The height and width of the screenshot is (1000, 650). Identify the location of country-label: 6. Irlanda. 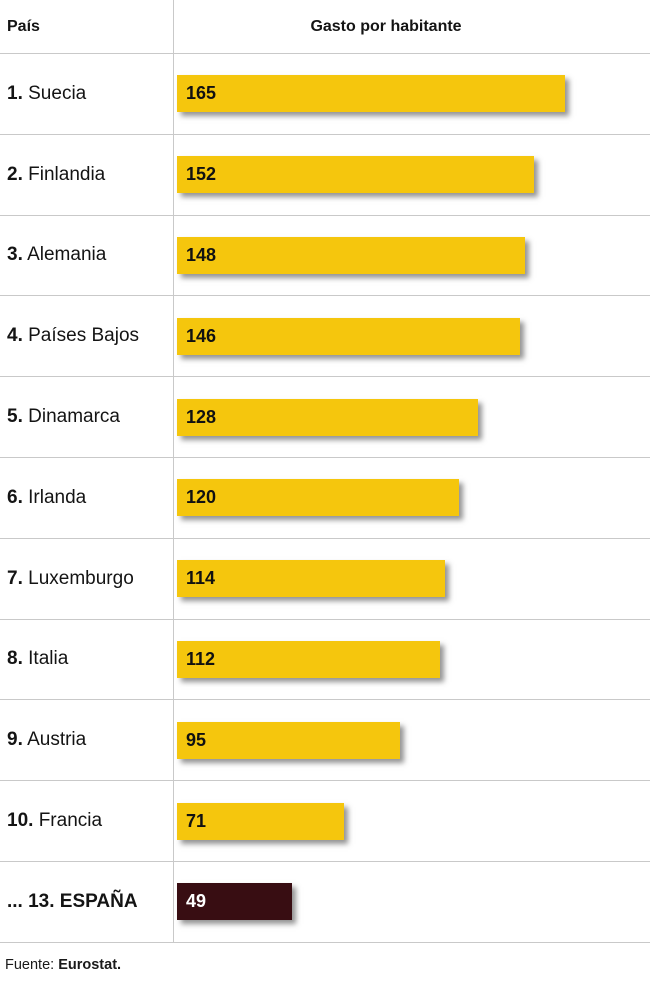
(46, 498).